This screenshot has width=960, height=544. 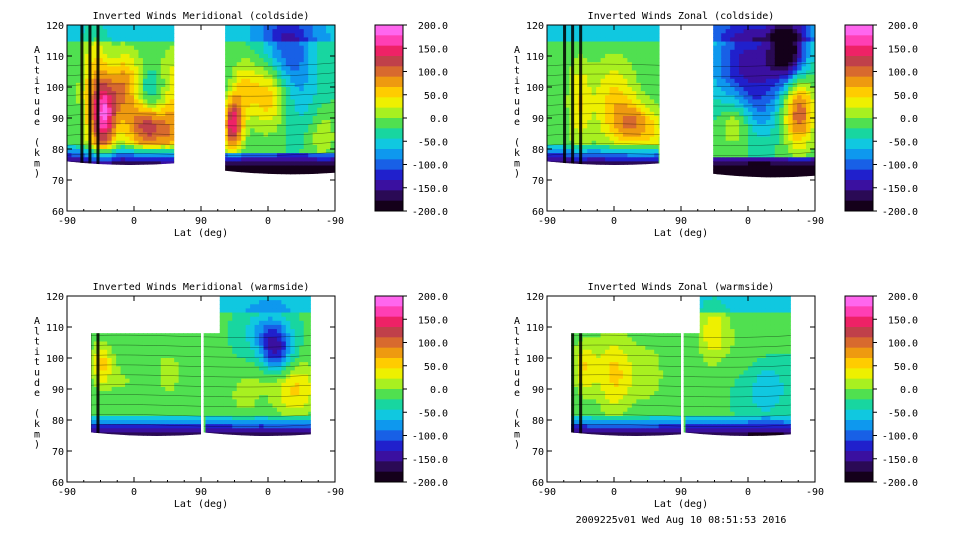 I want to click on colorbar-swatch, so click(x=389, y=92).